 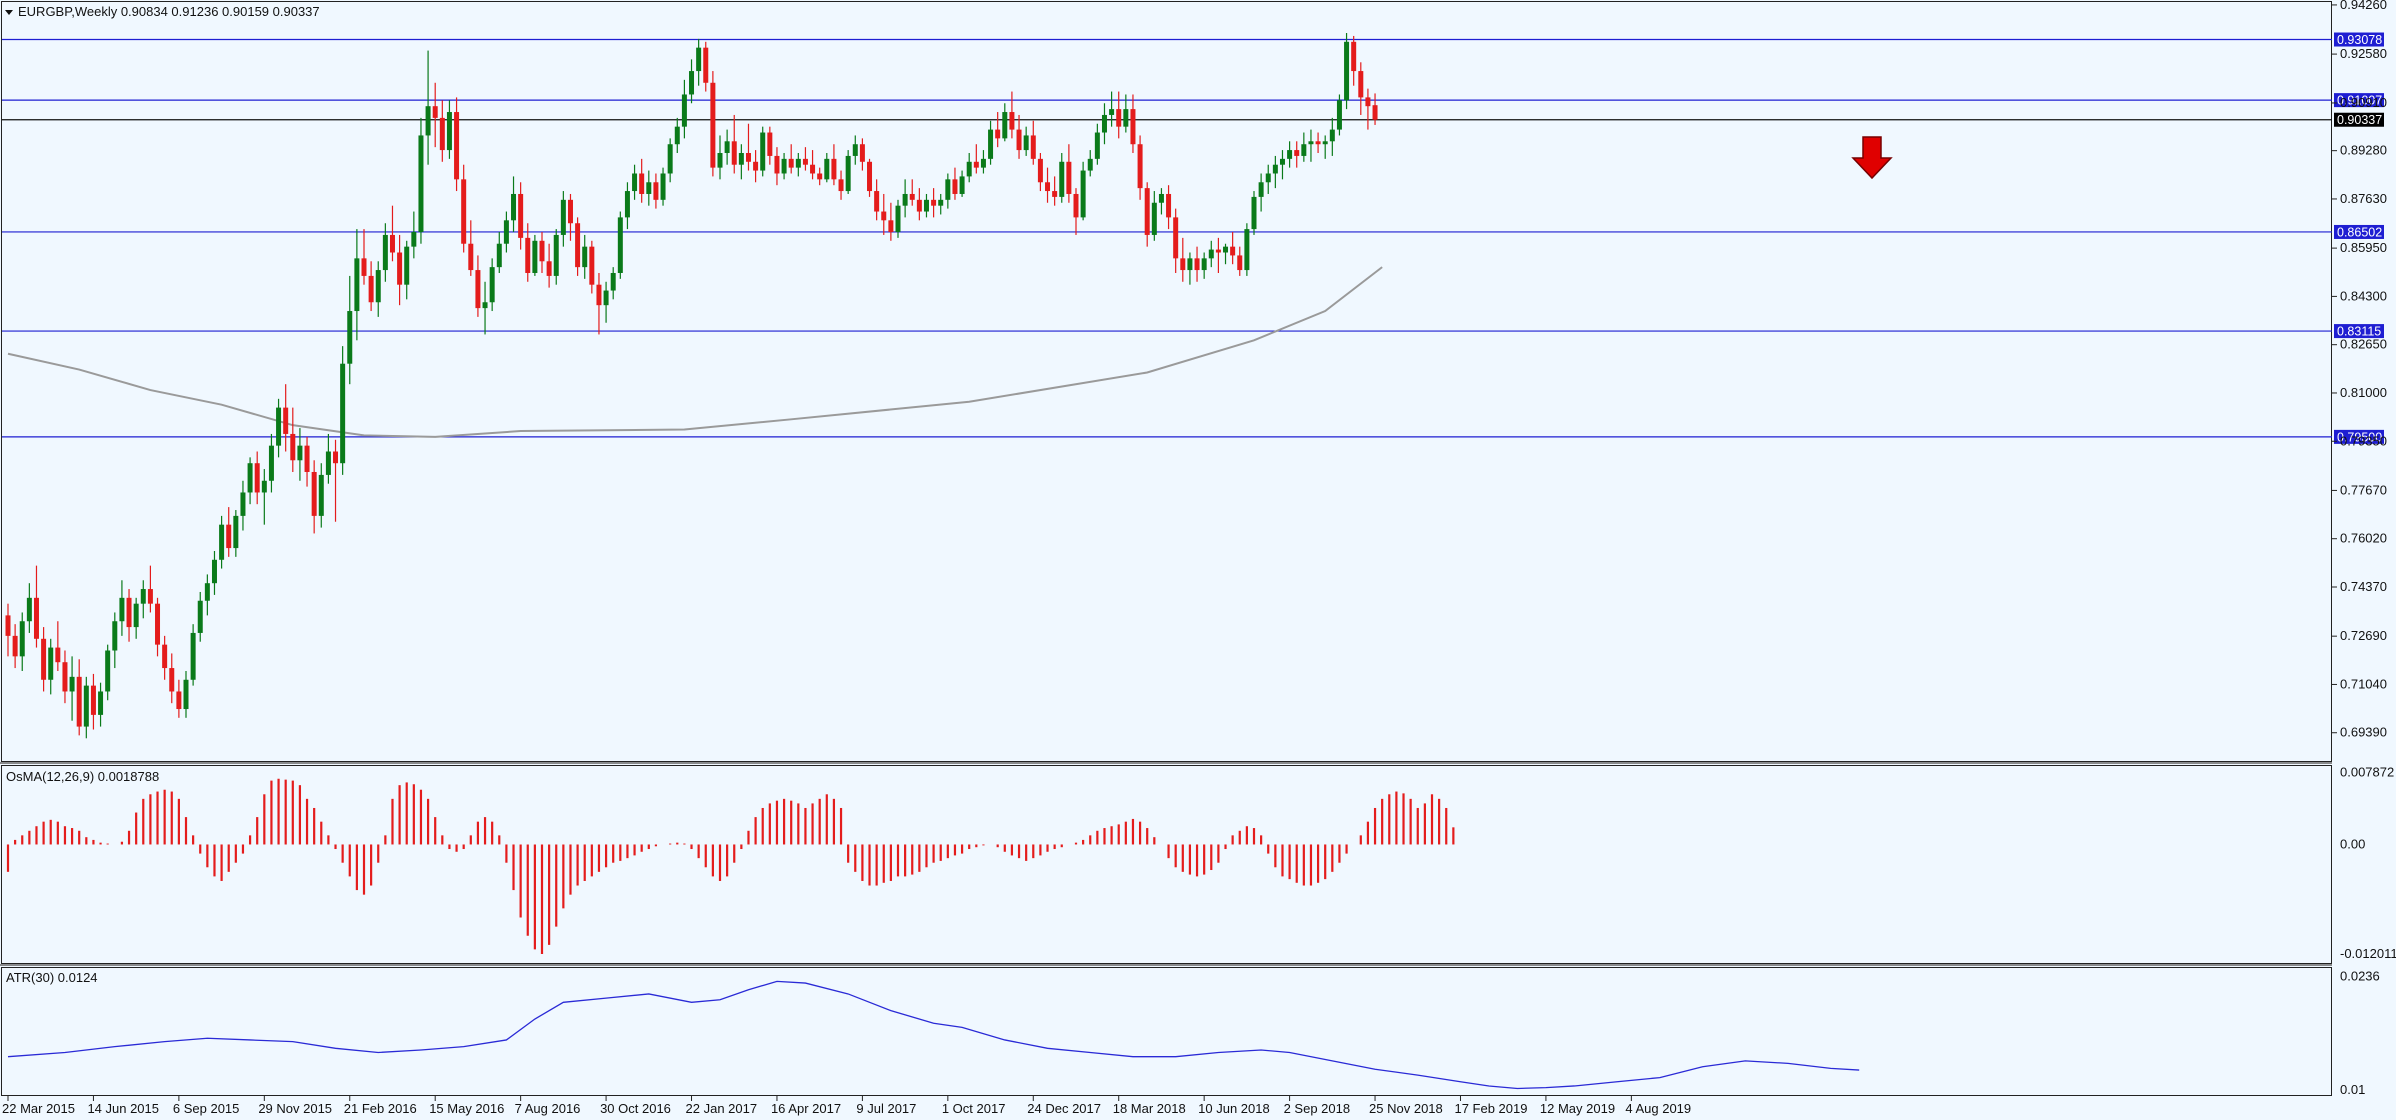 I want to click on level-price-badge, so click(x=2359, y=39).